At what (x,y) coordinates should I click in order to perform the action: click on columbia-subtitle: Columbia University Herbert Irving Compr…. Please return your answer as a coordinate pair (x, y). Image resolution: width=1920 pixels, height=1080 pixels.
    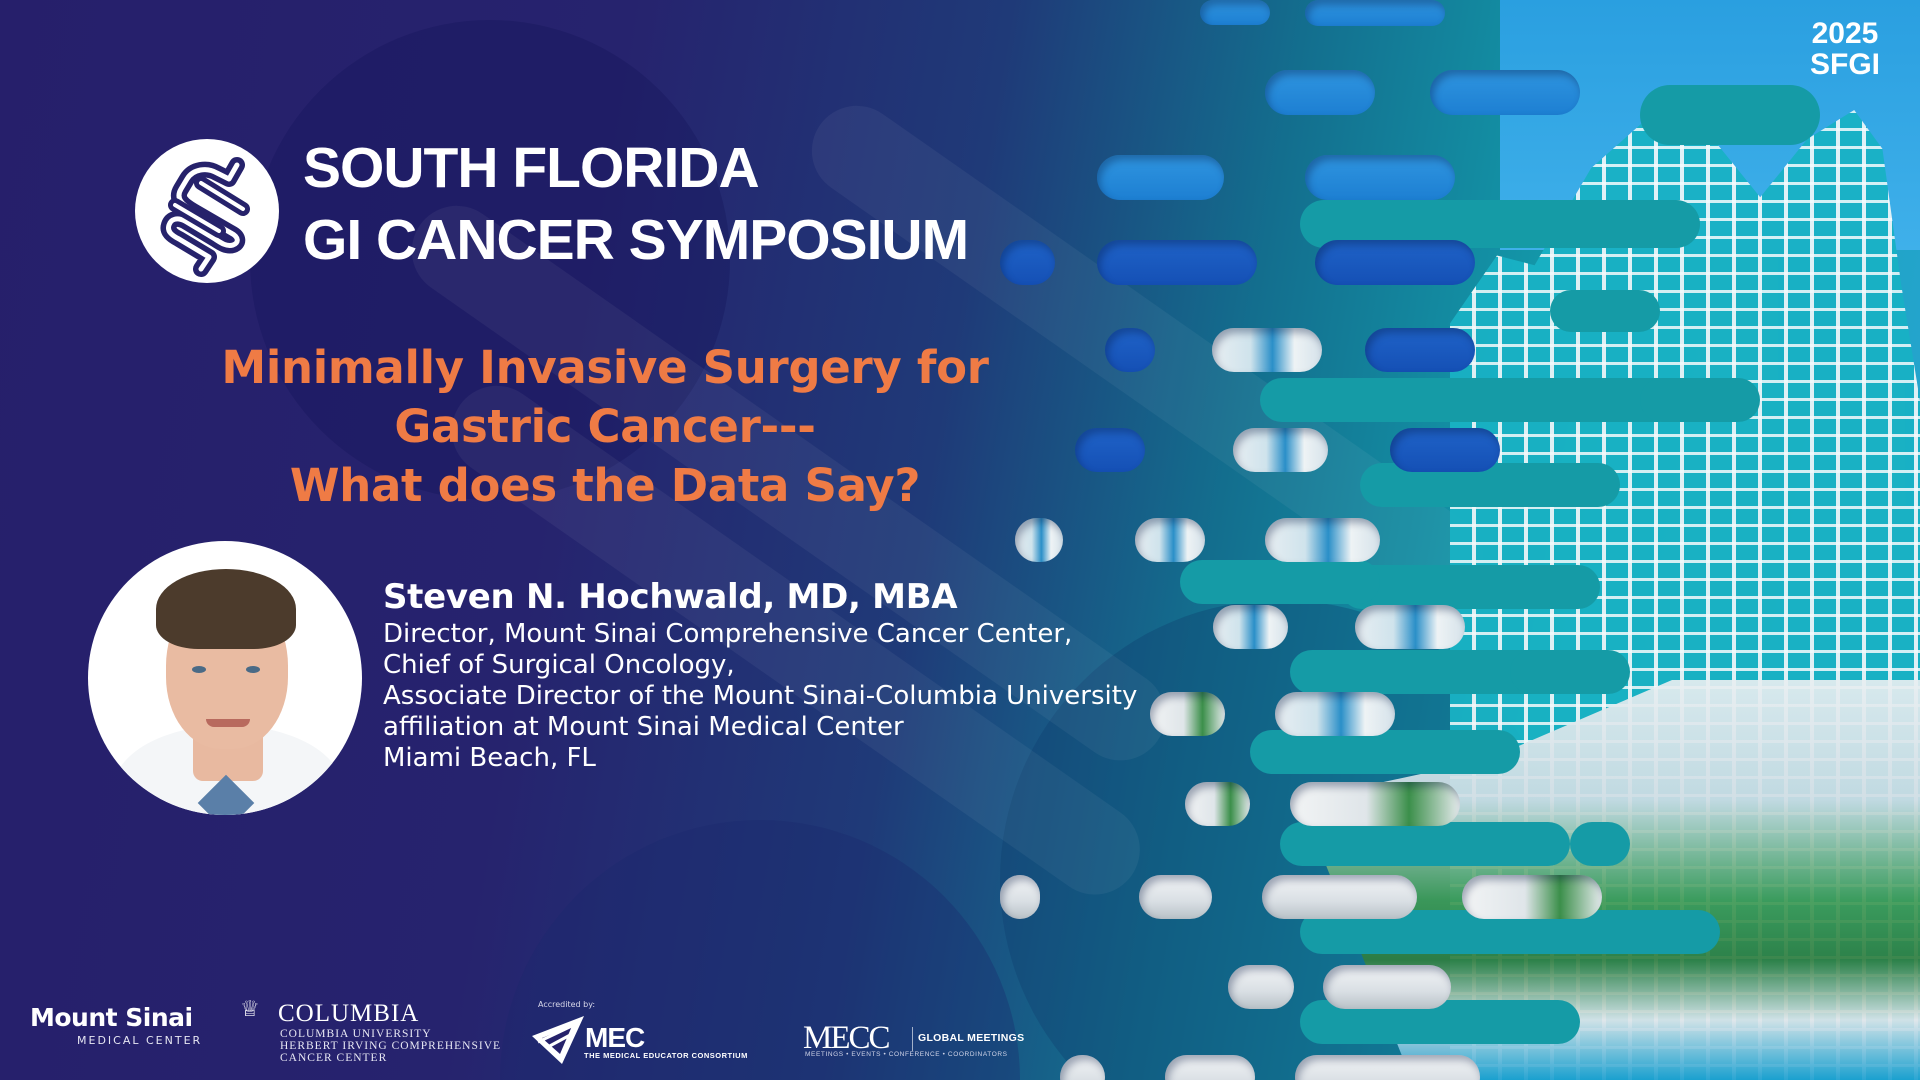
    Looking at the image, I should click on (390, 1046).